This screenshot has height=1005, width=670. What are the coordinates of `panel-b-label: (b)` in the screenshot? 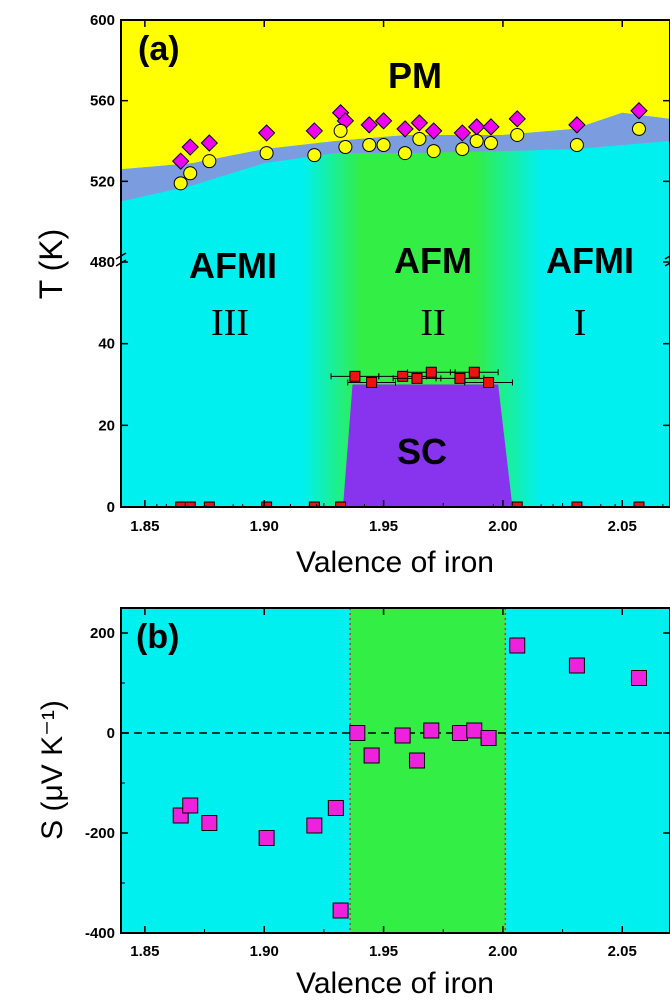 It's located at (157, 637).